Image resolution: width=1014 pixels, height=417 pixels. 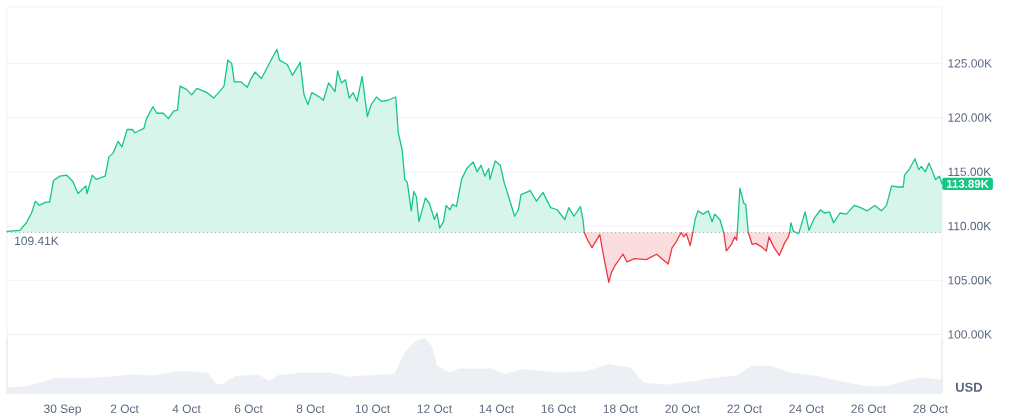 What do you see at coordinates (970, 280) in the screenshot?
I see `y-tick-label: 105.00K` at bounding box center [970, 280].